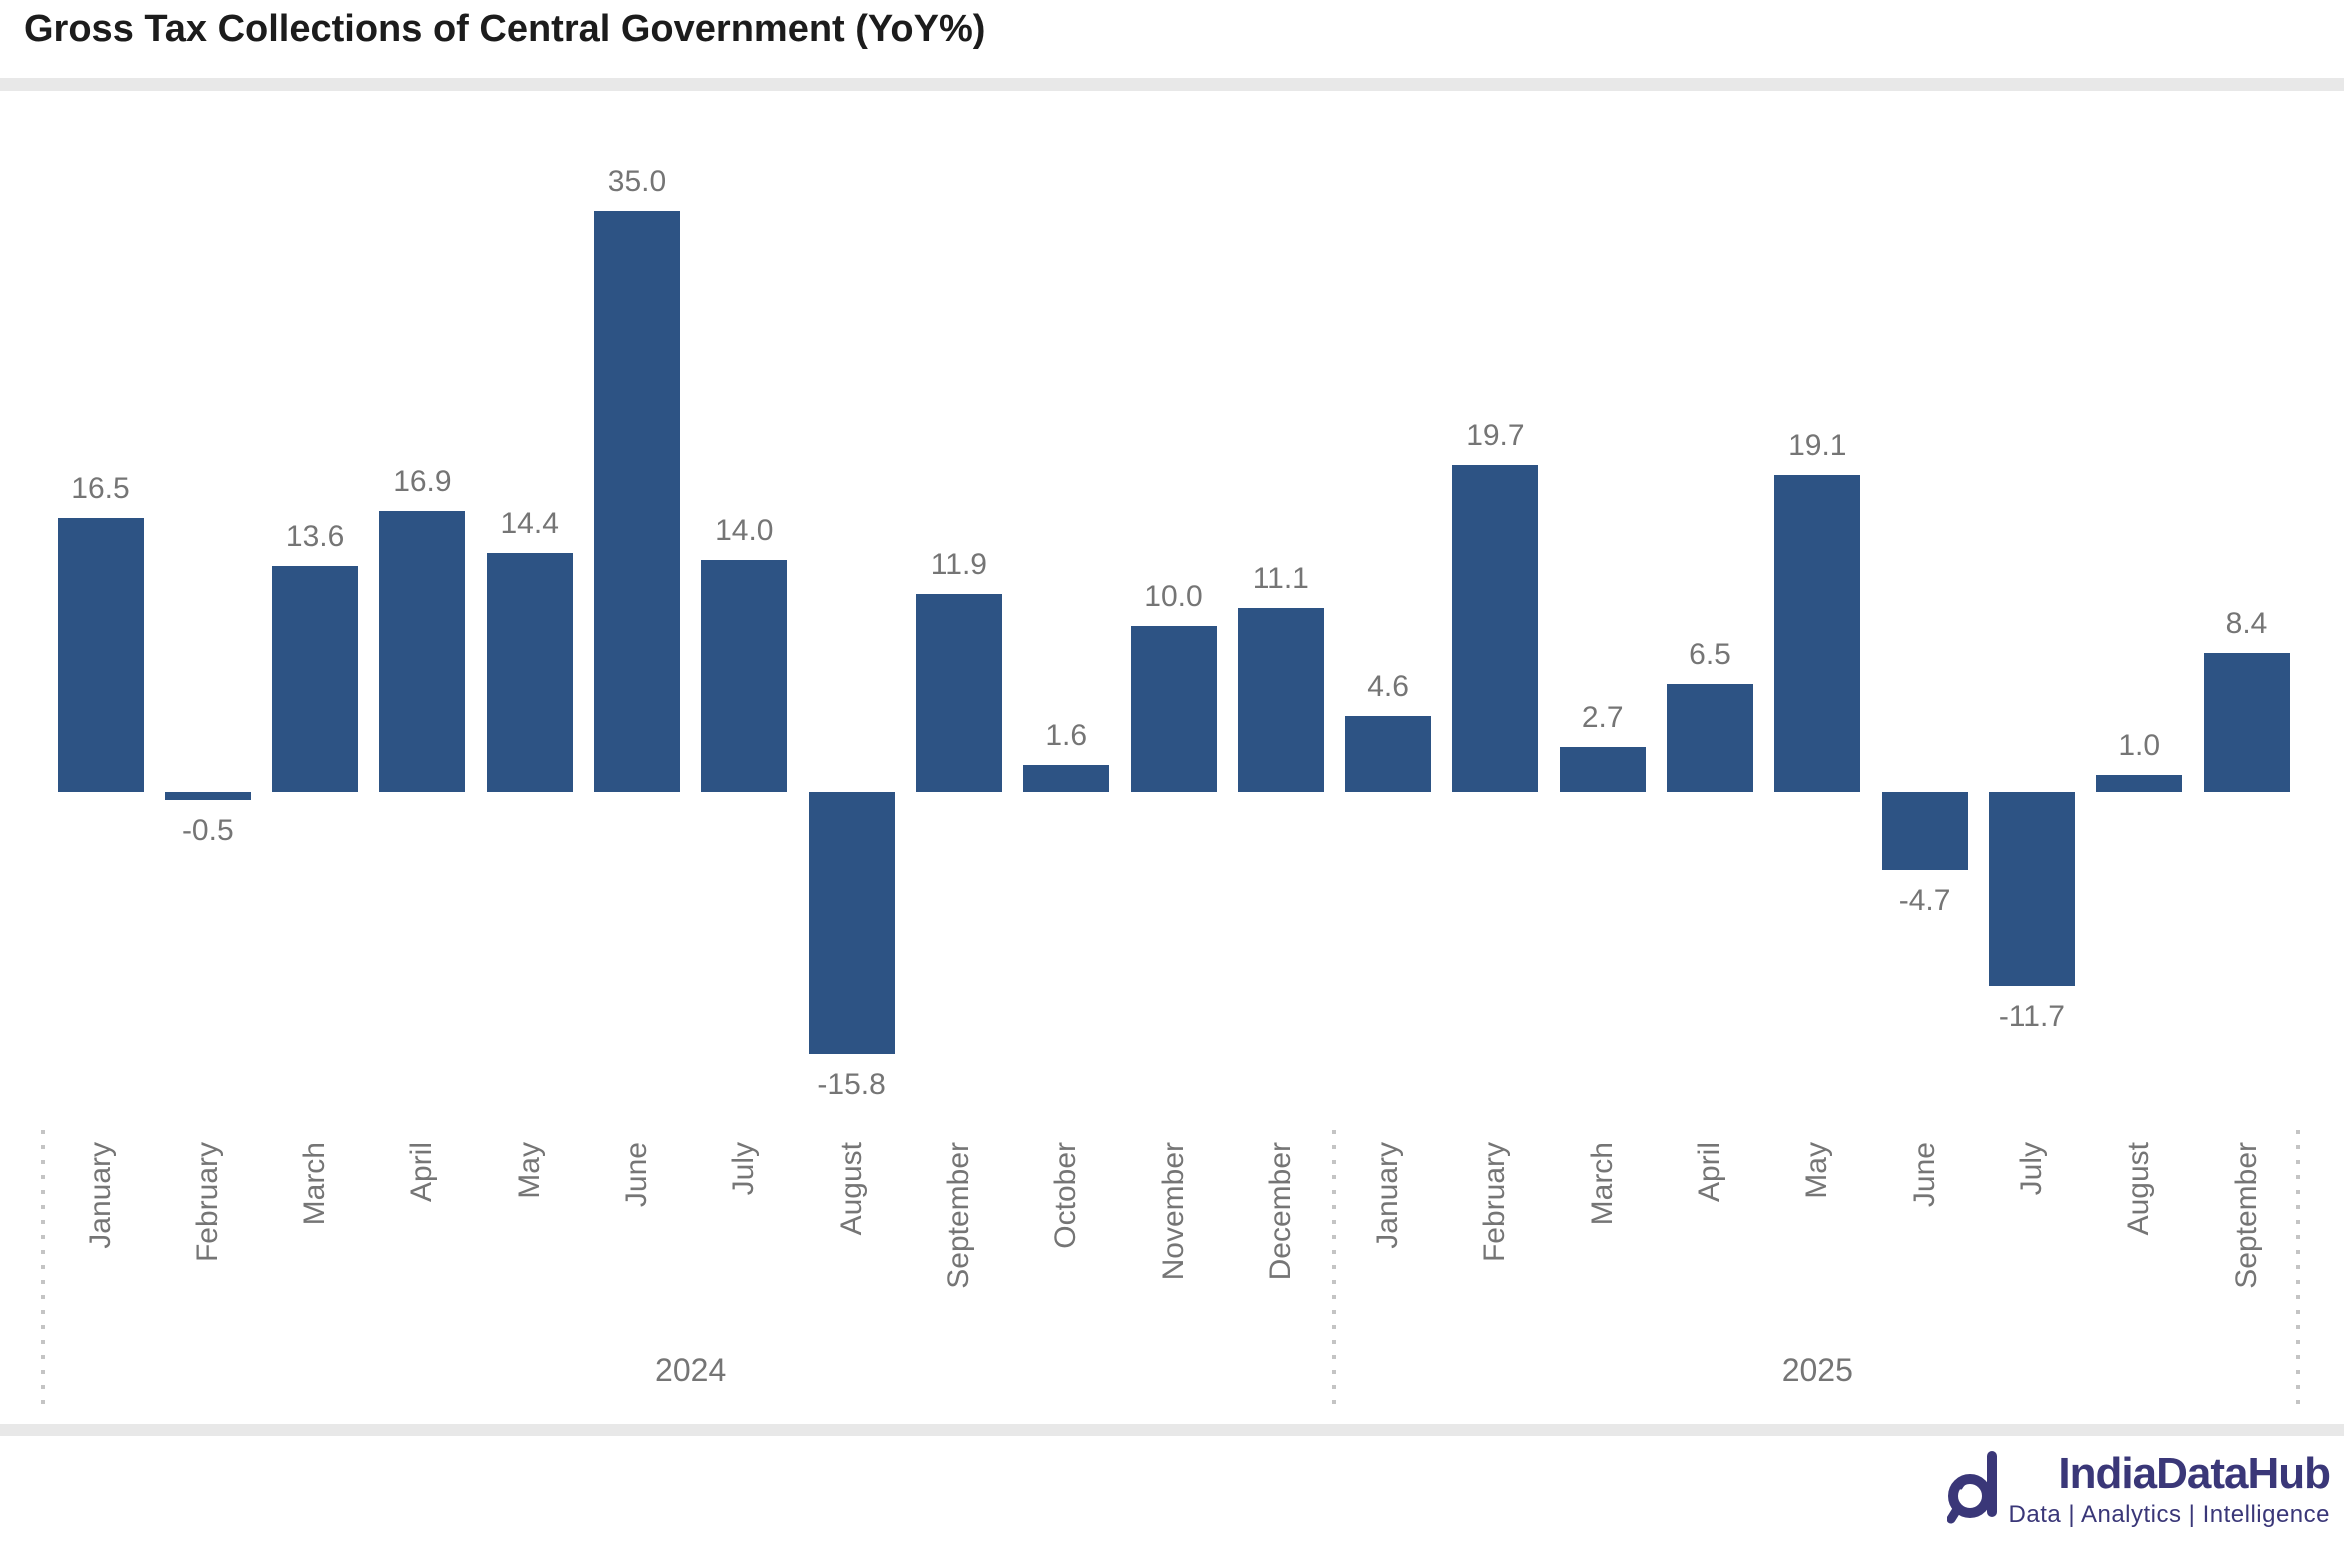  I want to click on bar-value-label: 11.1, so click(1280, 578).